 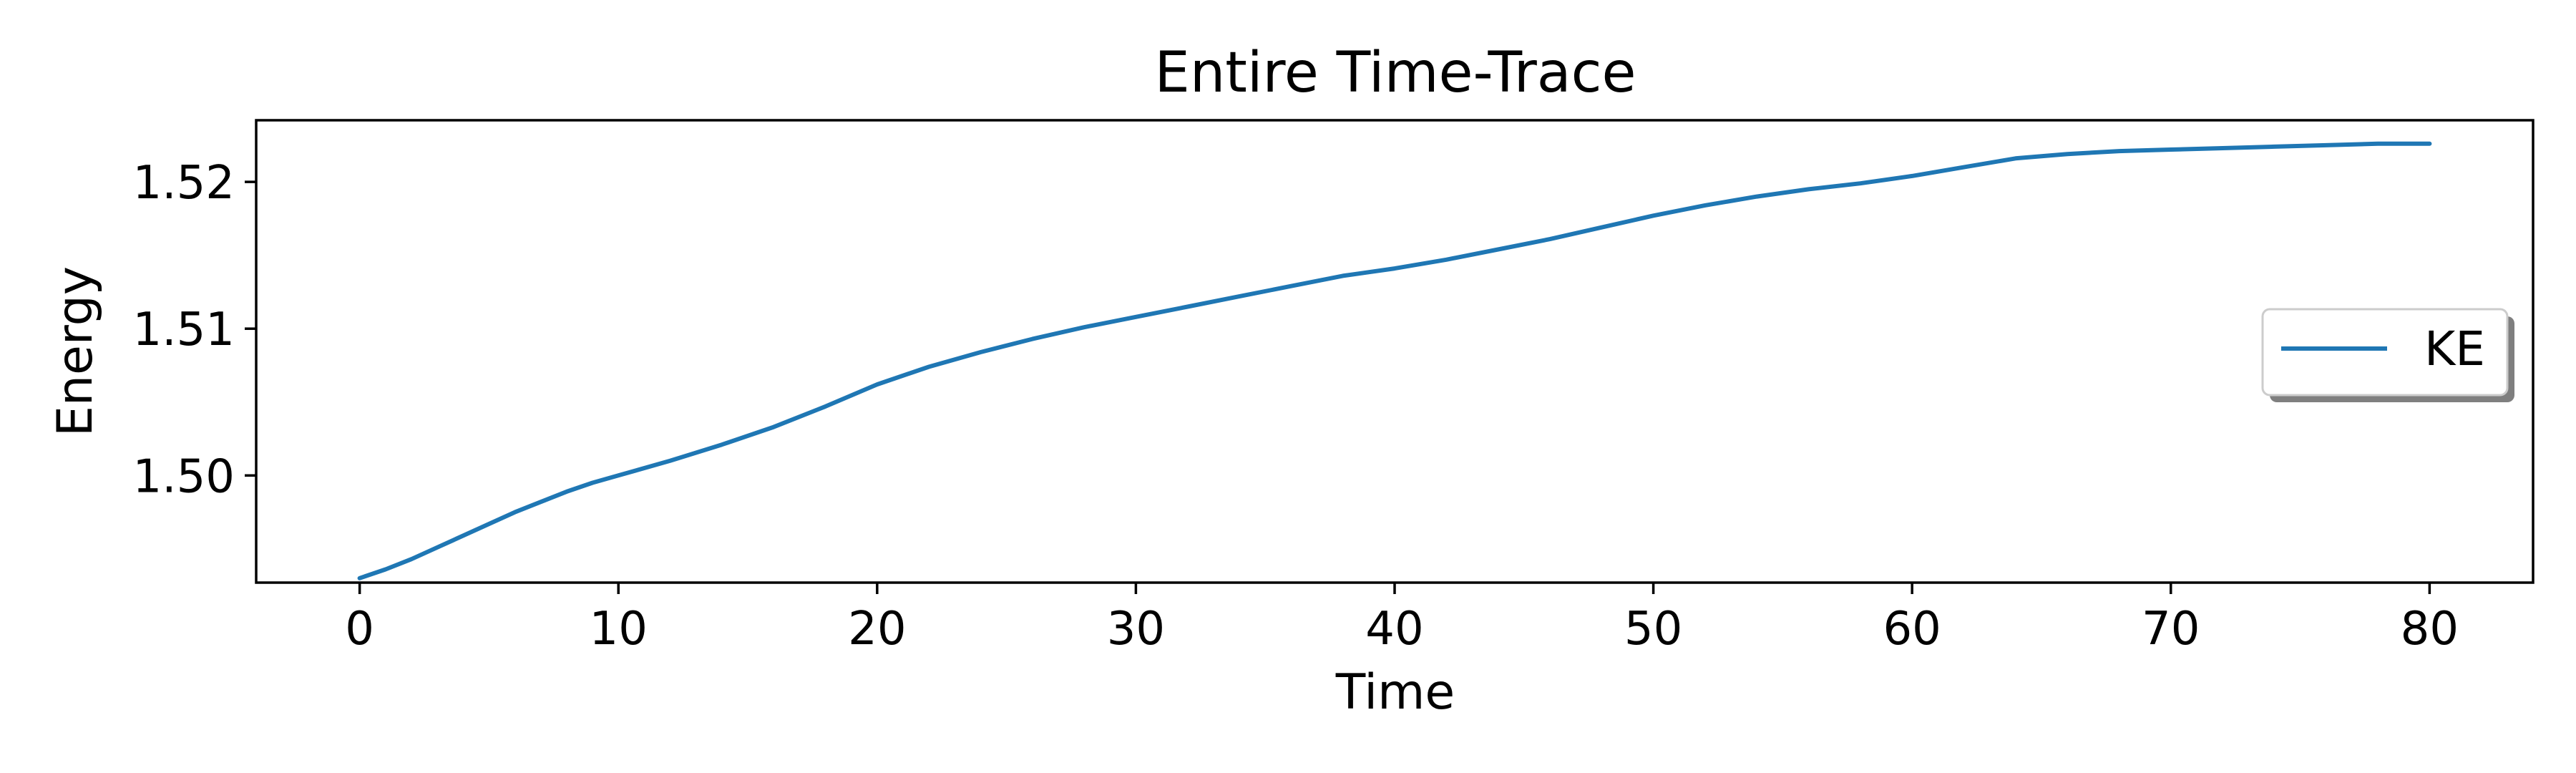 I want to click on x-axis-label: Time, so click(x=1395, y=692).